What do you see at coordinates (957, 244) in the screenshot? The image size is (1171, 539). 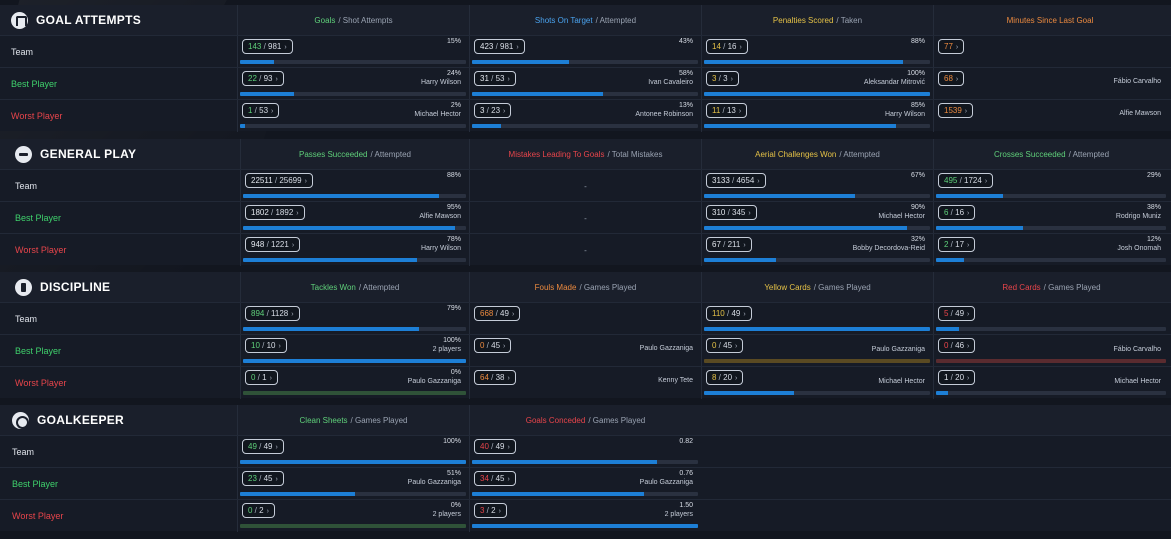 I see `stat-value-button: 2 / 17 ›` at bounding box center [957, 244].